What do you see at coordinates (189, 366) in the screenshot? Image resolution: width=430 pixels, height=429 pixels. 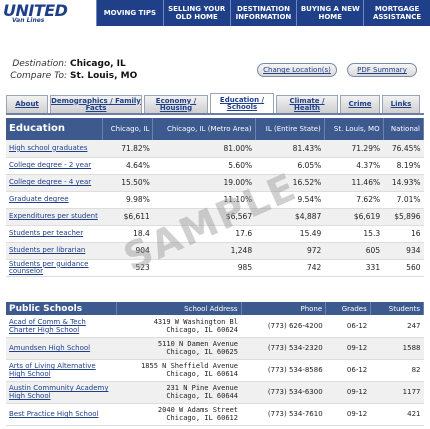 I see `address-line-1: 1855 N Sheffield Avenue` at bounding box center [189, 366].